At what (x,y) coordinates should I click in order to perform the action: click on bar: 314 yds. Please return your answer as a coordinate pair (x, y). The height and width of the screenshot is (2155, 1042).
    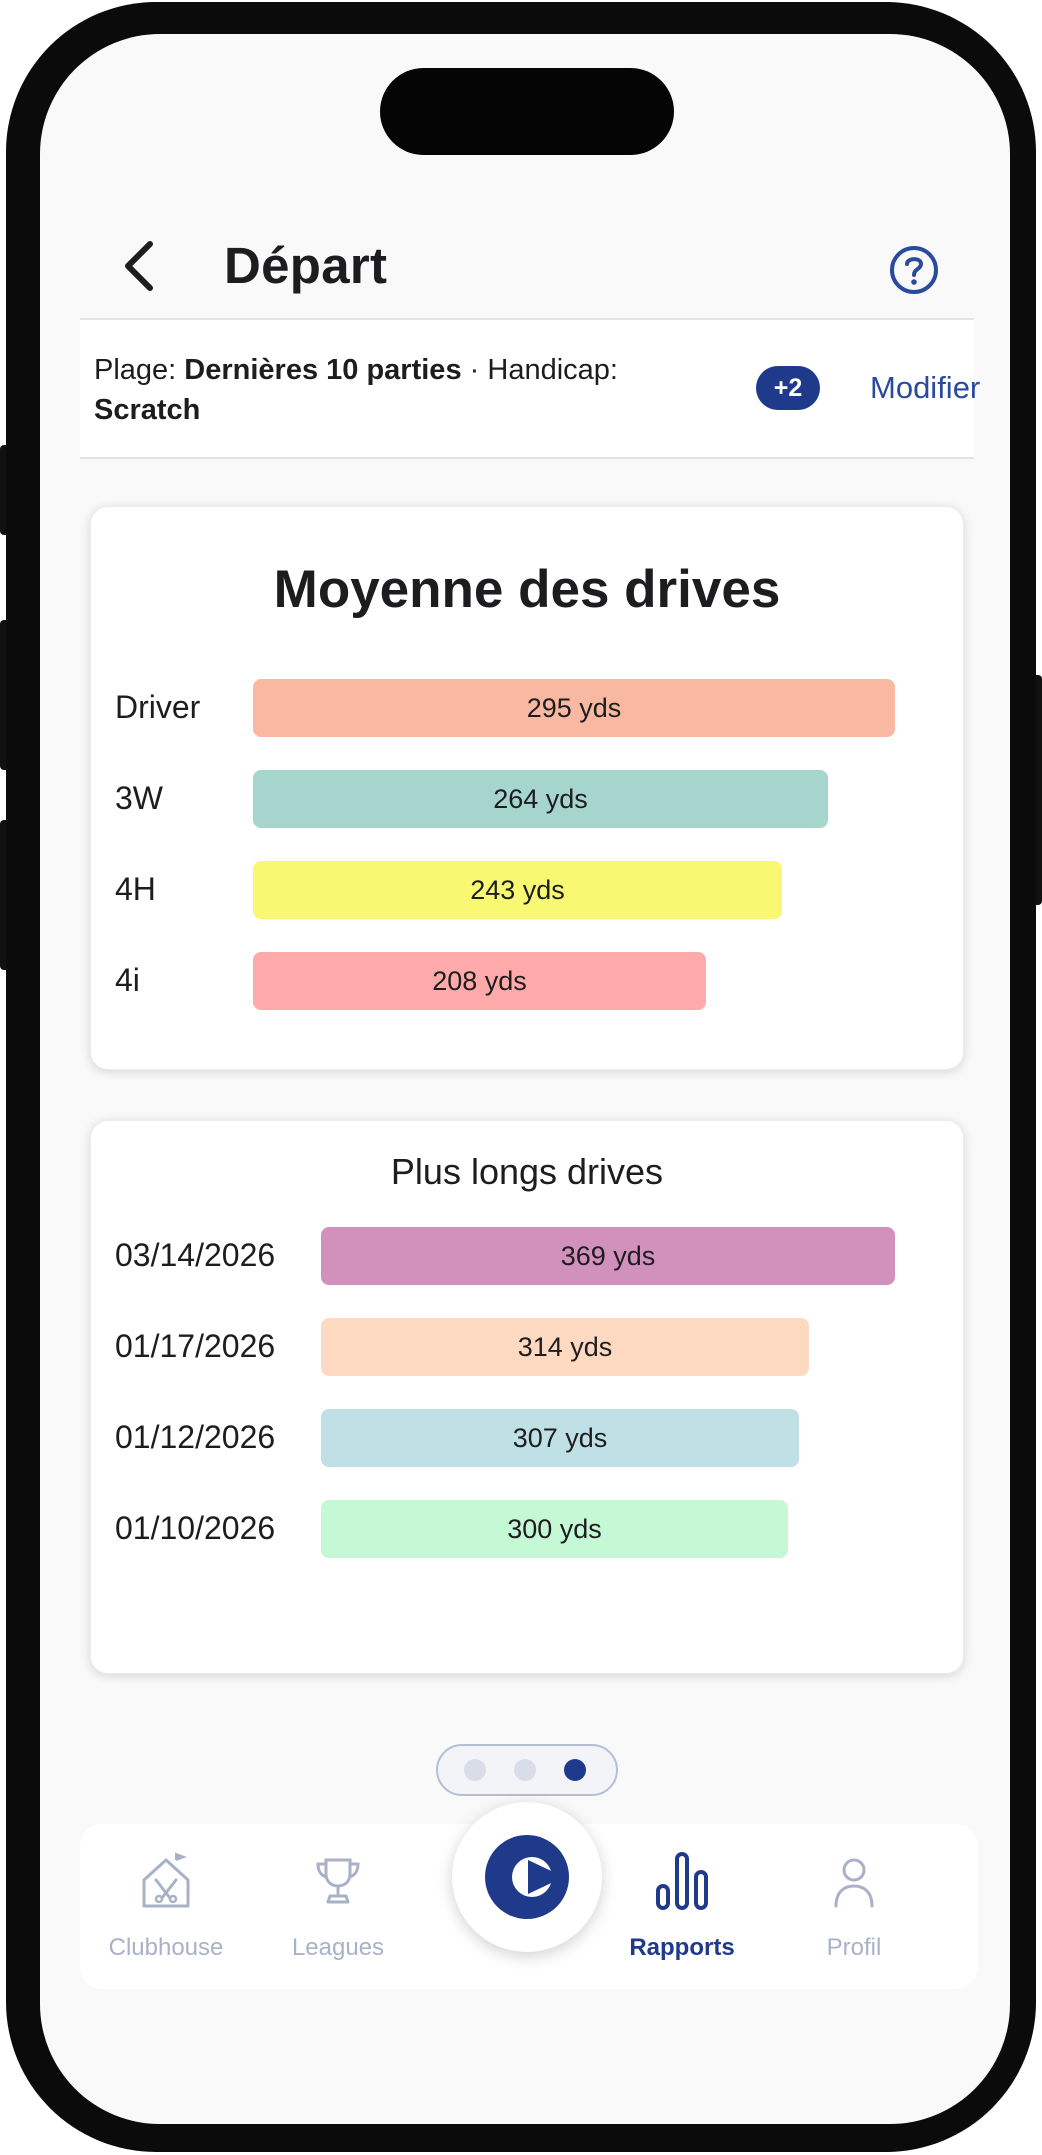
    Looking at the image, I should click on (565, 1347).